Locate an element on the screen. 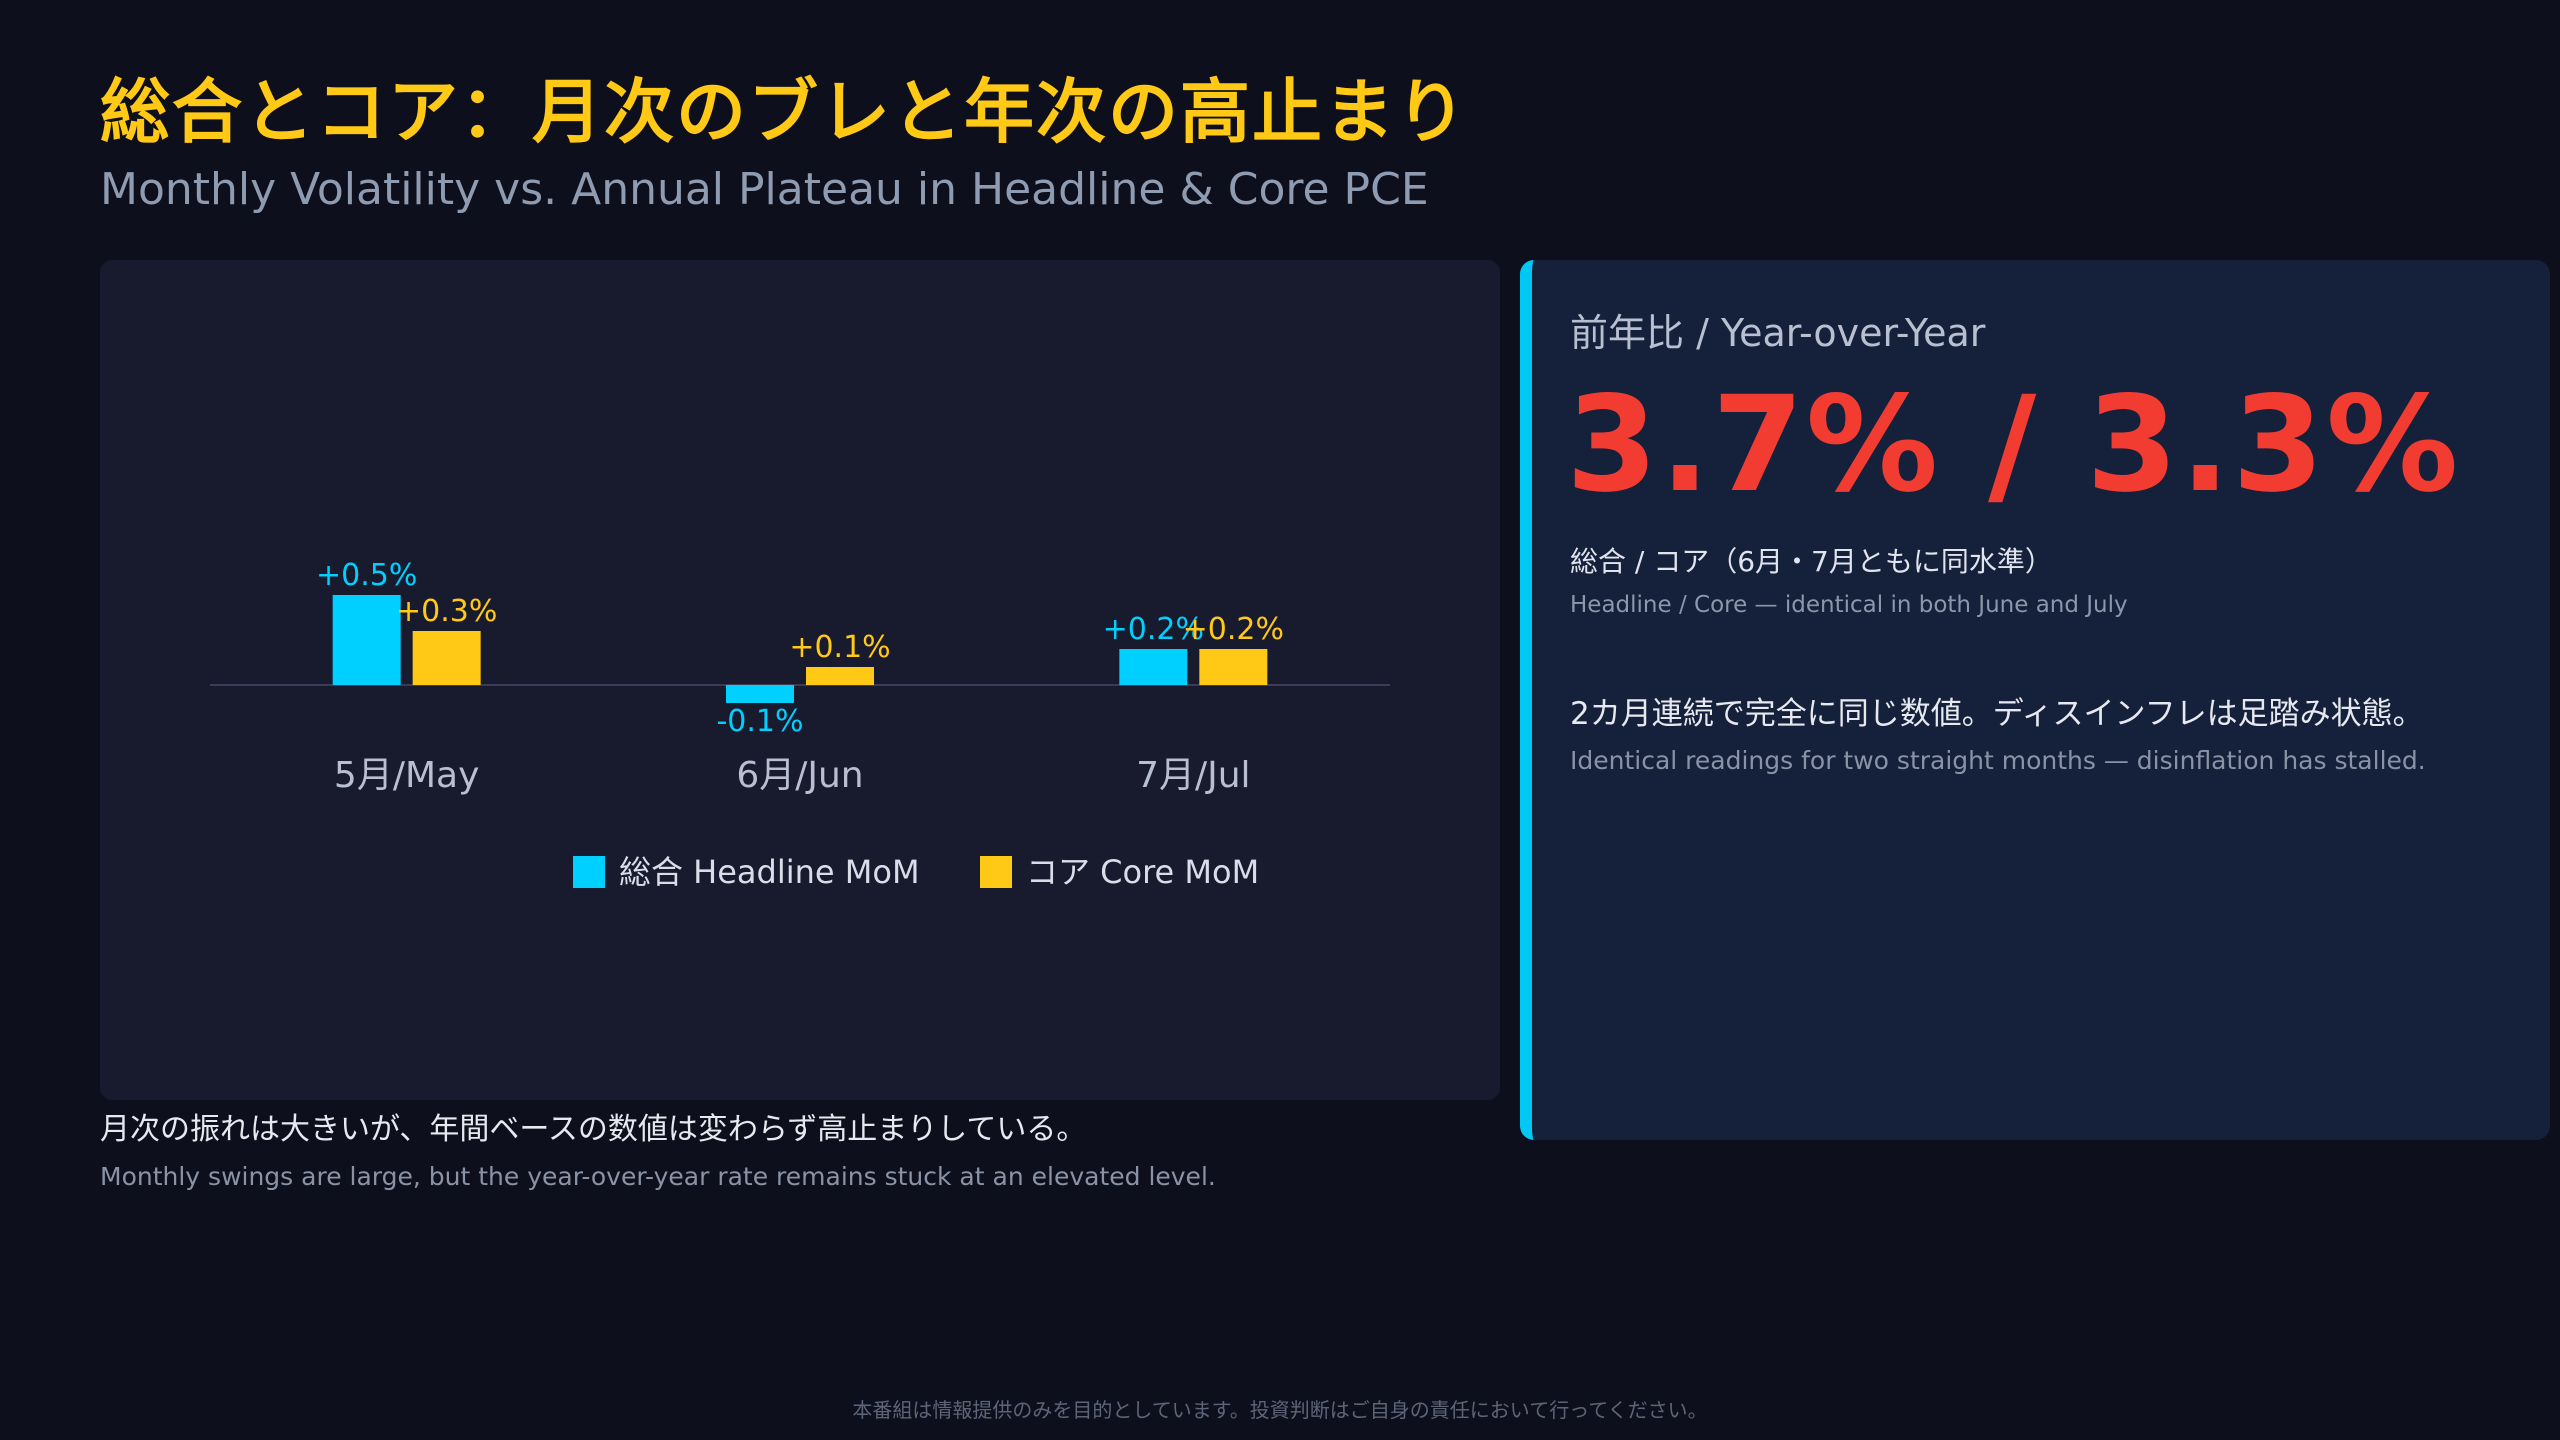  chart-note-jp: 月次の振れは大きいが、年間ベースの数値は変わらず高止まりしている。 is located at coordinates (593, 1129).